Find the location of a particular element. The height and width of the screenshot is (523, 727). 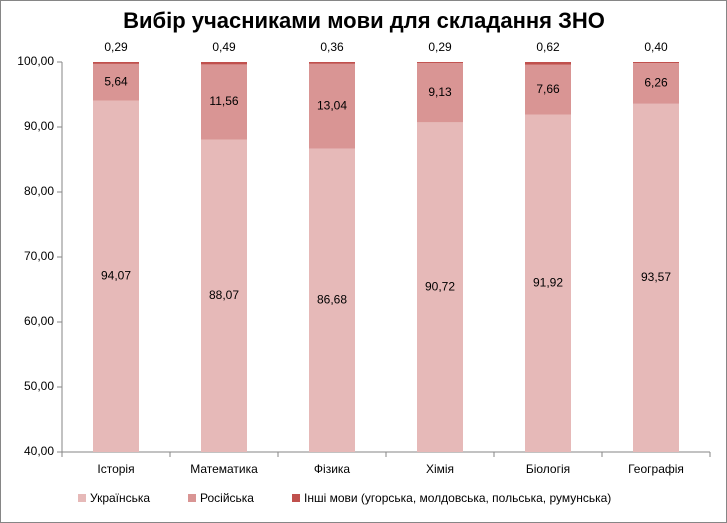

data-label: 94,07 is located at coordinates (116, 275).